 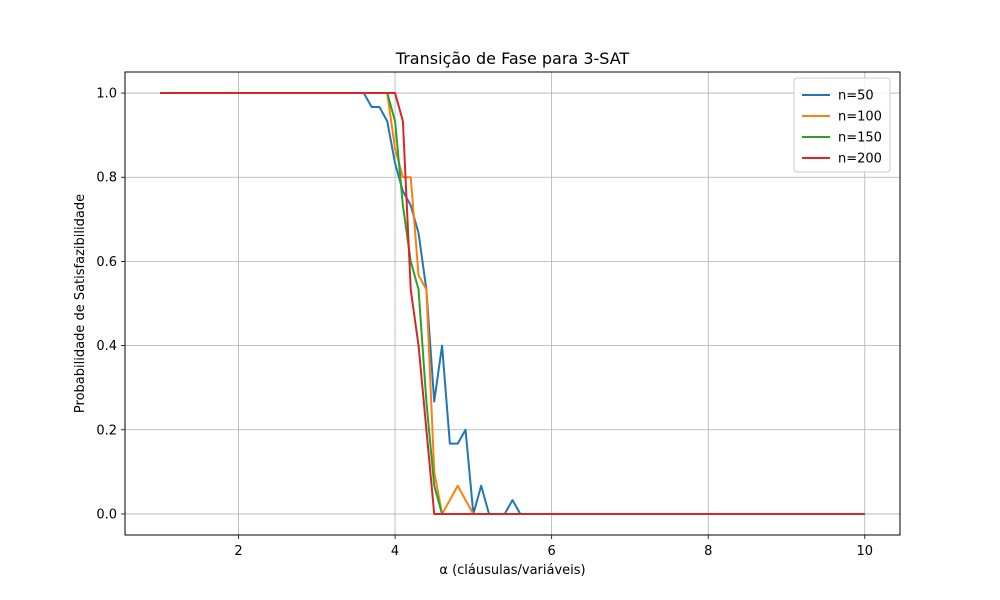 What do you see at coordinates (238, 551) in the screenshot?
I see `x-tick-label: 2` at bounding box center [238, 551].